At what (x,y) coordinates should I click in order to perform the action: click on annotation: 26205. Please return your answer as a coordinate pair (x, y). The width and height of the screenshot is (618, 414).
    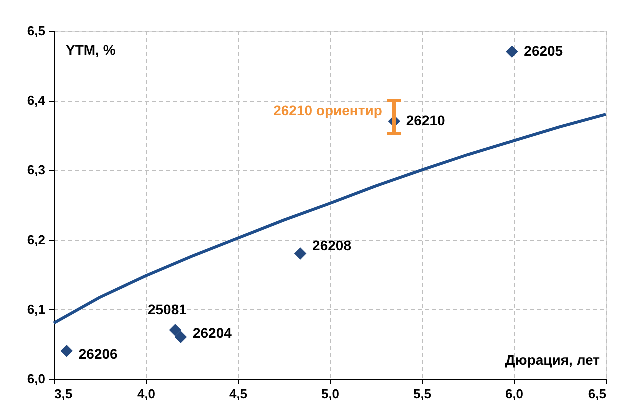
    Looking at the image, I should click on (544, 50).